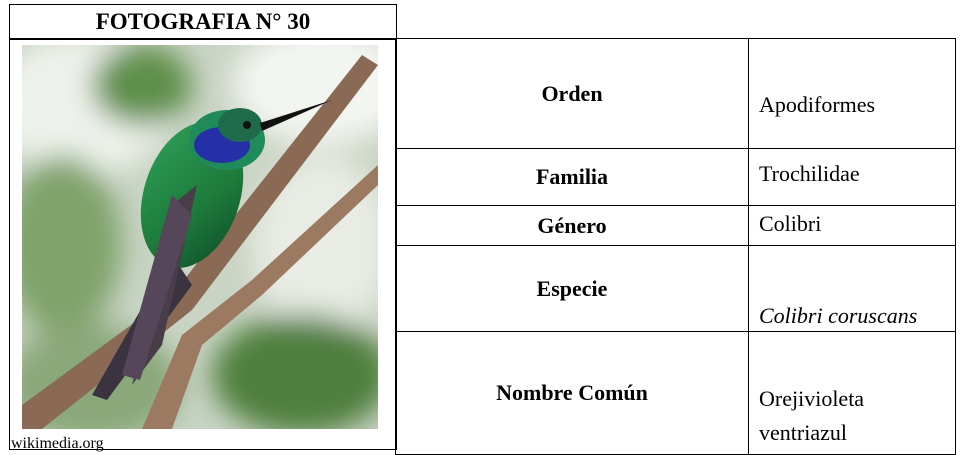 The image size is (967, 455). Describe the element at coordinates (572, 225) in the screenshot. I see `taxon-rank: Género` at that location.